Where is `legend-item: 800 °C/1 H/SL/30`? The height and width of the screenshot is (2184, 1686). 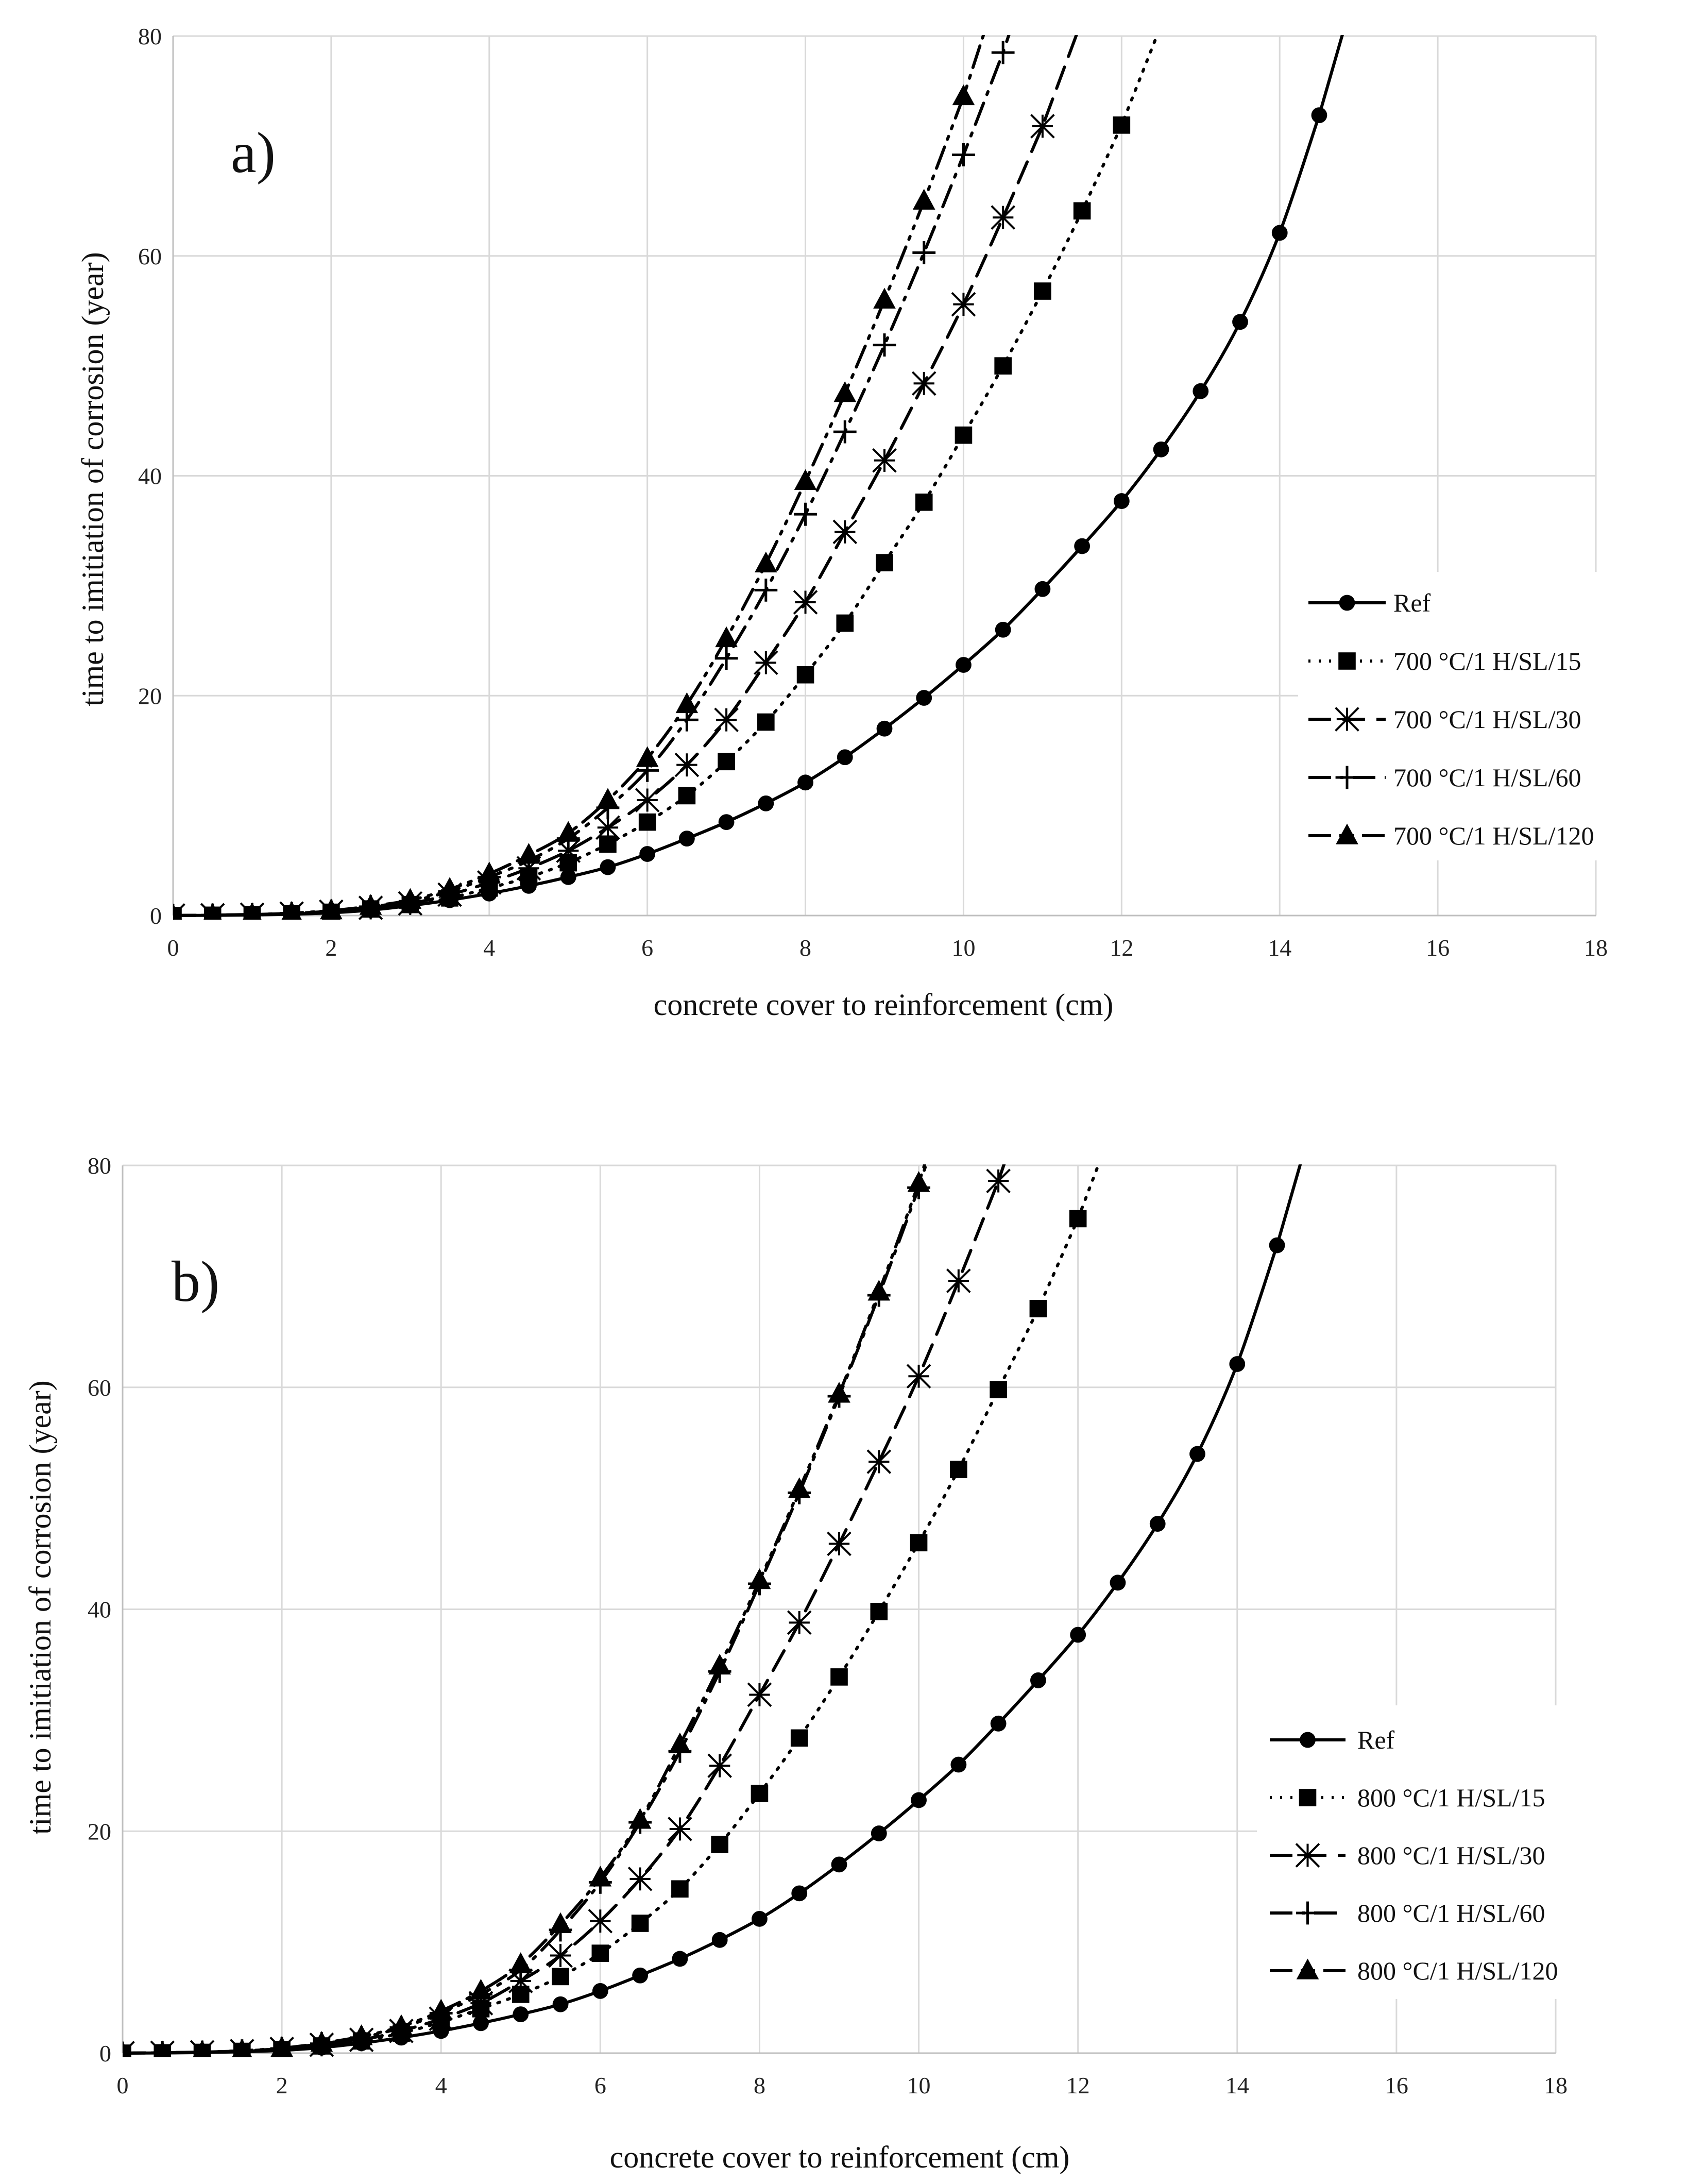 legend-item: 800 °C/1 H/SL/30 is located at coordinates (1407, 1856).